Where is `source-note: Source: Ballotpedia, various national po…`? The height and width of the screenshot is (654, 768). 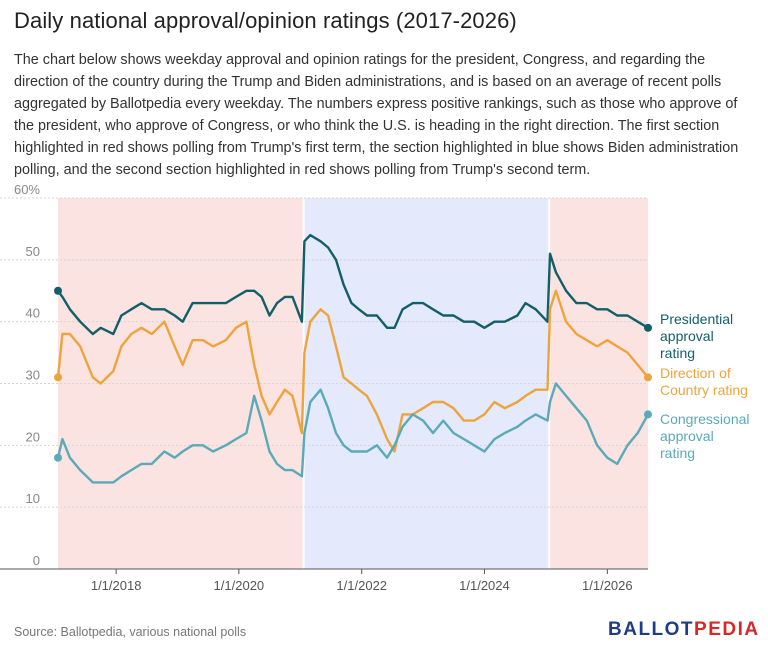 source-note: Source: Ballotpedia, various national po… is located at coordinates (130, 632).